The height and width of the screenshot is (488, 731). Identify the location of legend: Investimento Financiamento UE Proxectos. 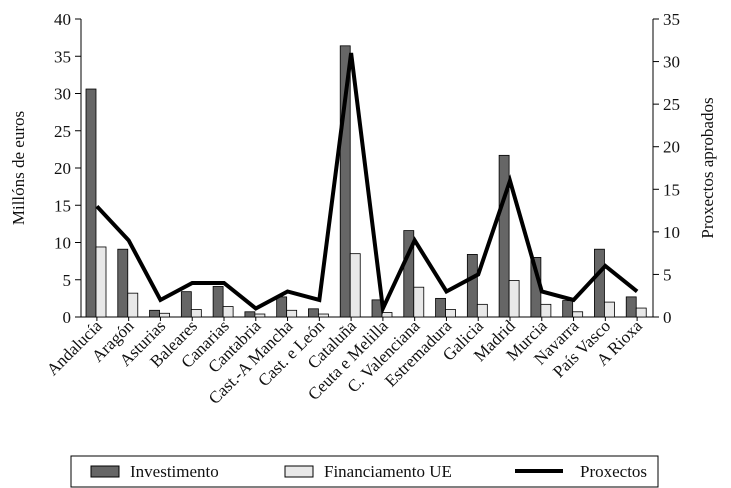
(364, 471).